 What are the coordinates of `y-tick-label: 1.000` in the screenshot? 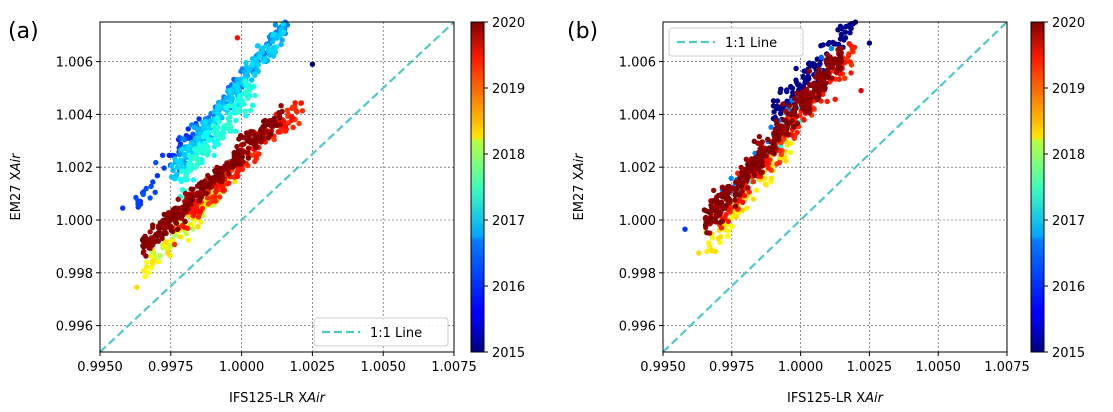 It's located at (637, 221).